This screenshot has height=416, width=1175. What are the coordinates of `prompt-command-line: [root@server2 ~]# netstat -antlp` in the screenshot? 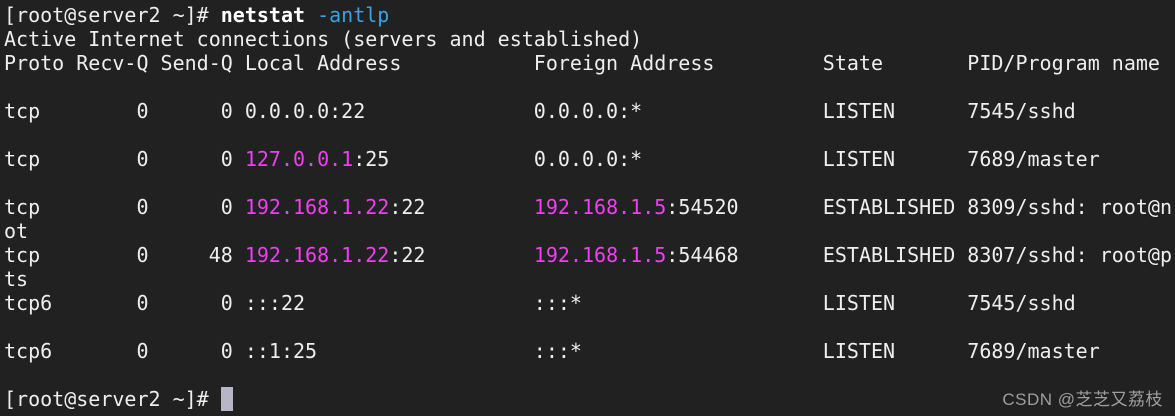 It's located at (589, 15).